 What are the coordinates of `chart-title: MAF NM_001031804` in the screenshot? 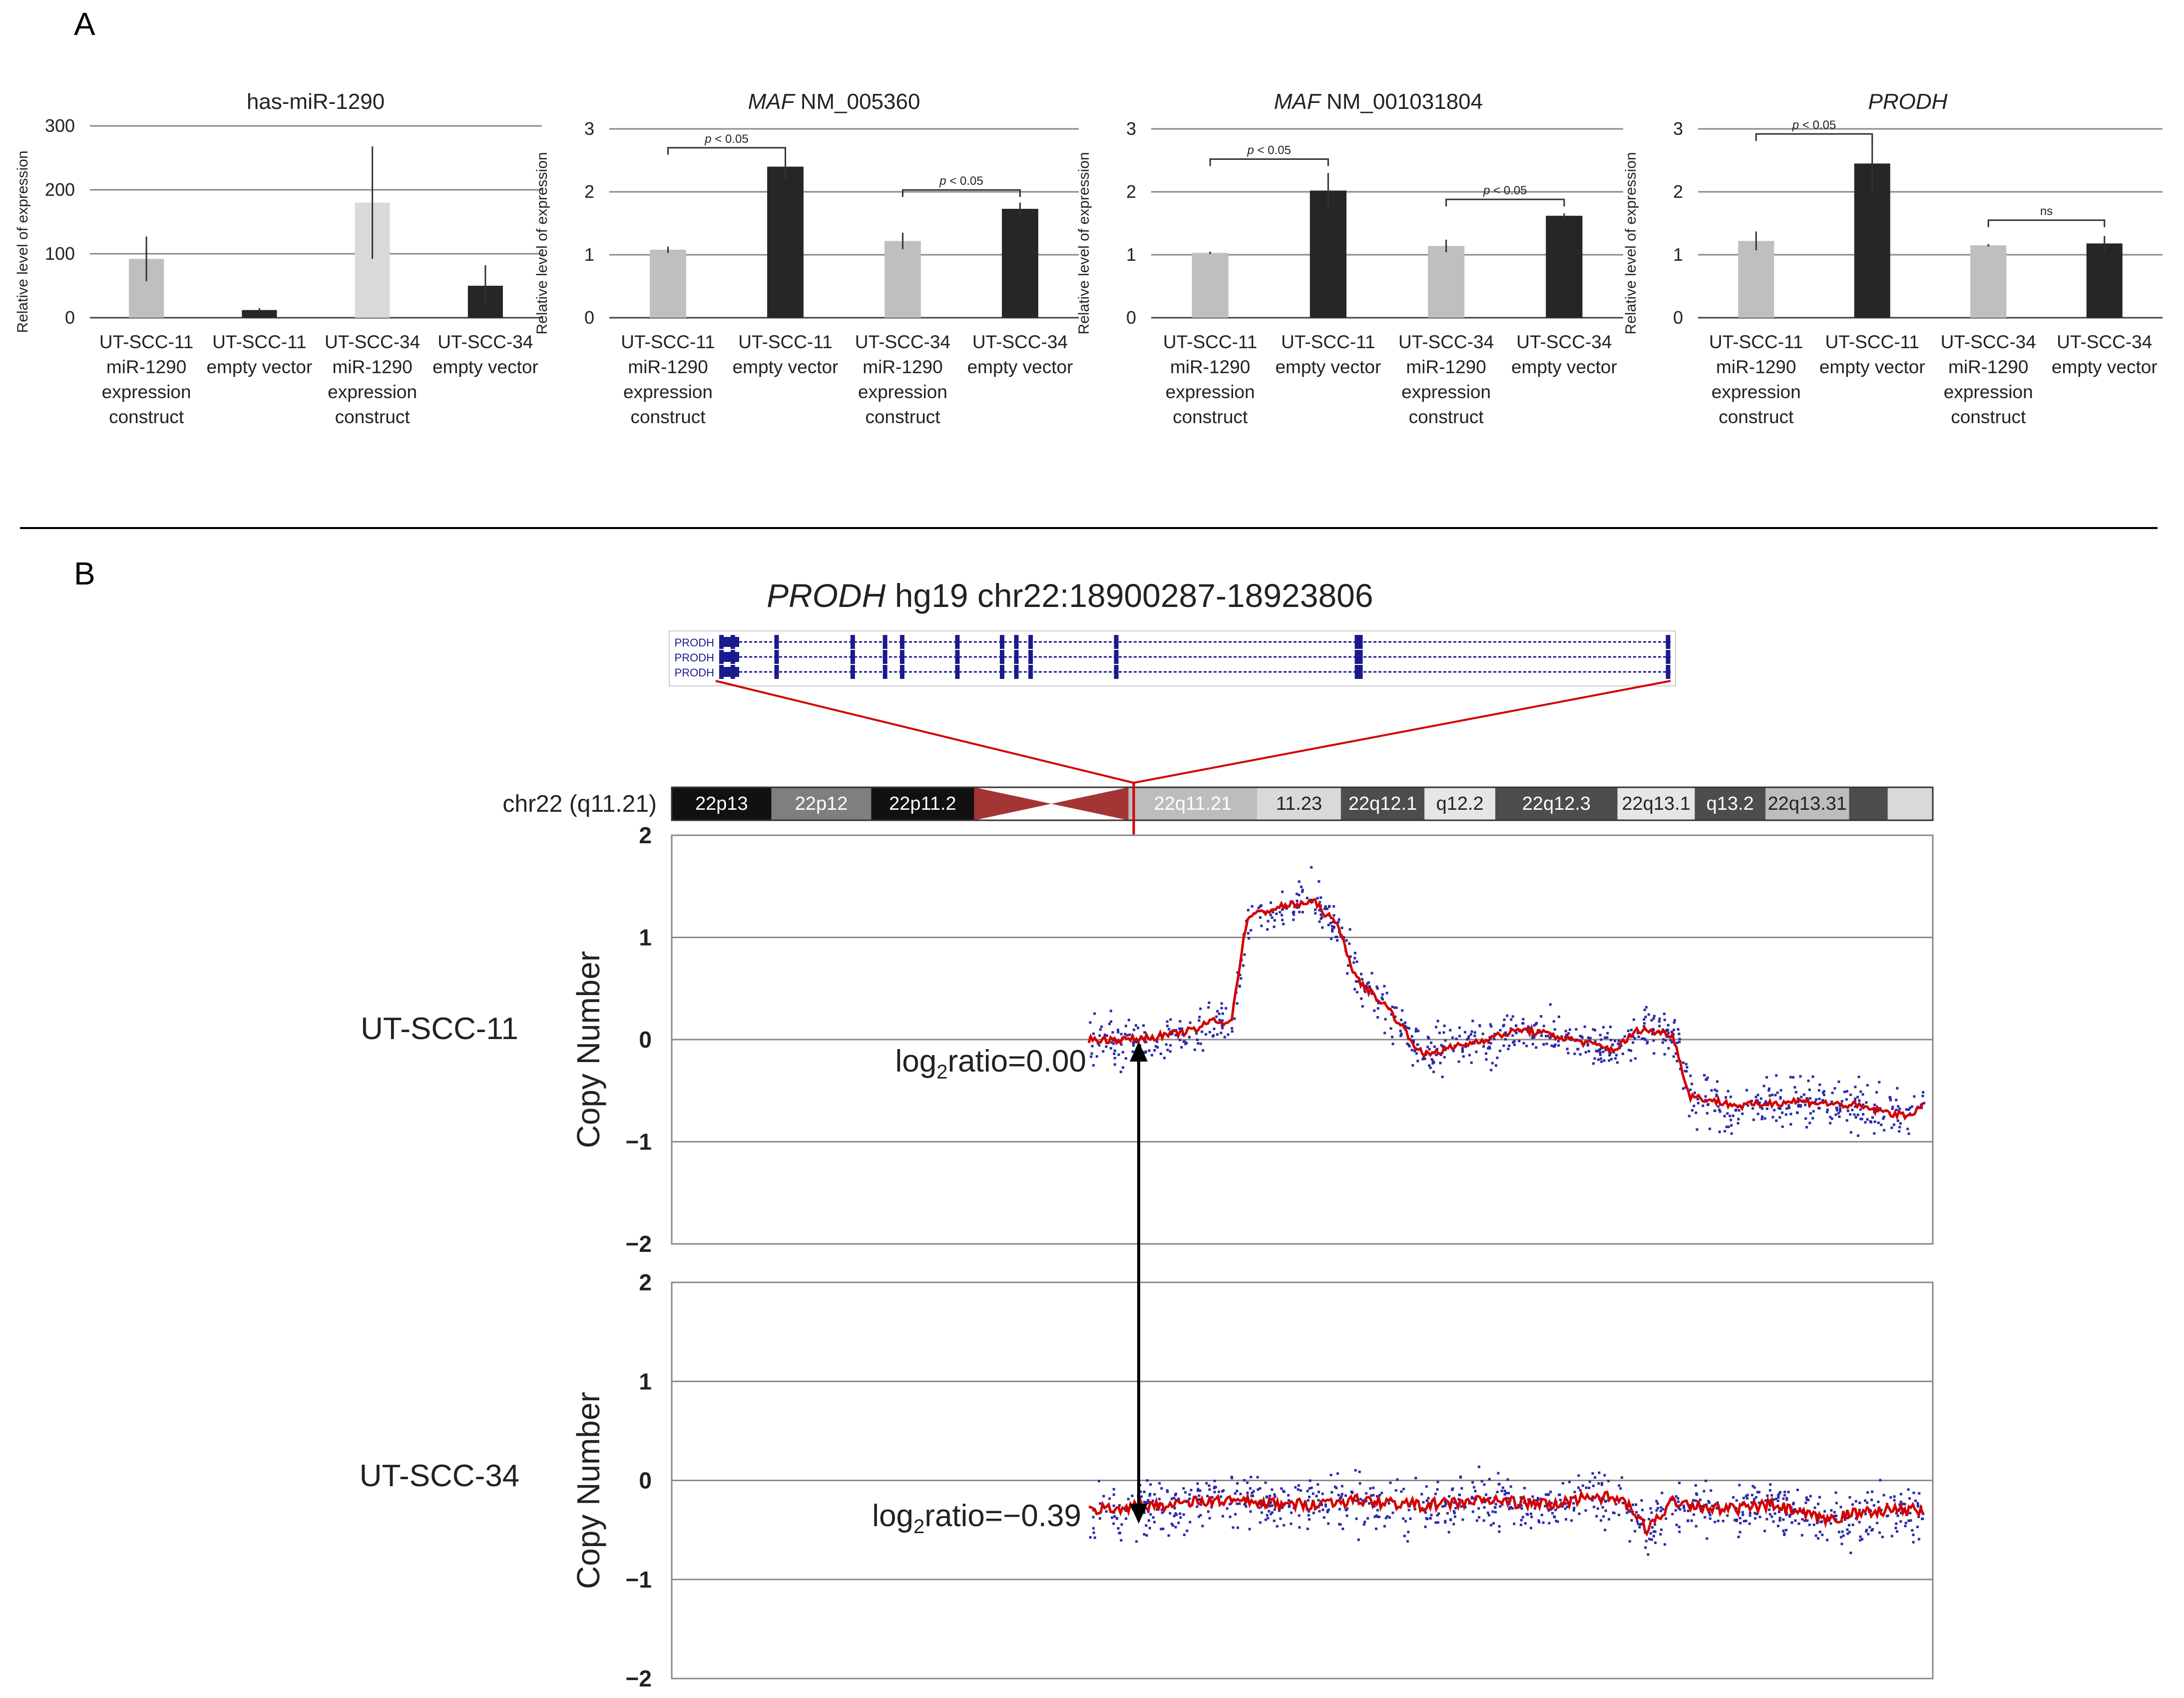 It's located at (1378, 101).